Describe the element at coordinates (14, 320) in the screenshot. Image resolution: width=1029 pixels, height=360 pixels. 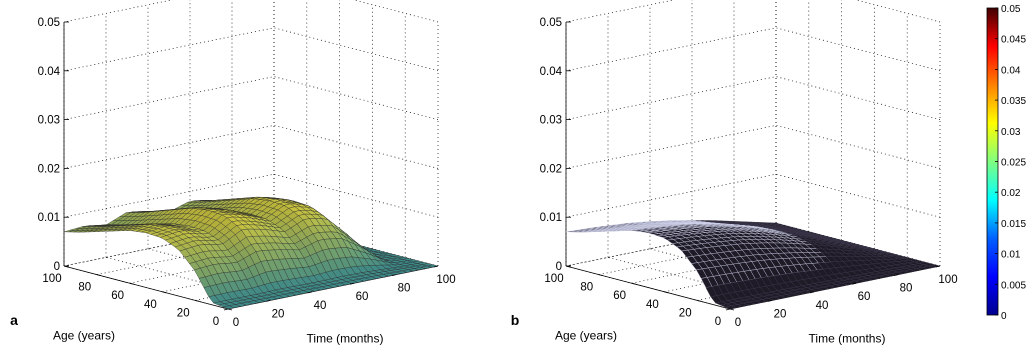
I see `panel-letter: a` at that location.